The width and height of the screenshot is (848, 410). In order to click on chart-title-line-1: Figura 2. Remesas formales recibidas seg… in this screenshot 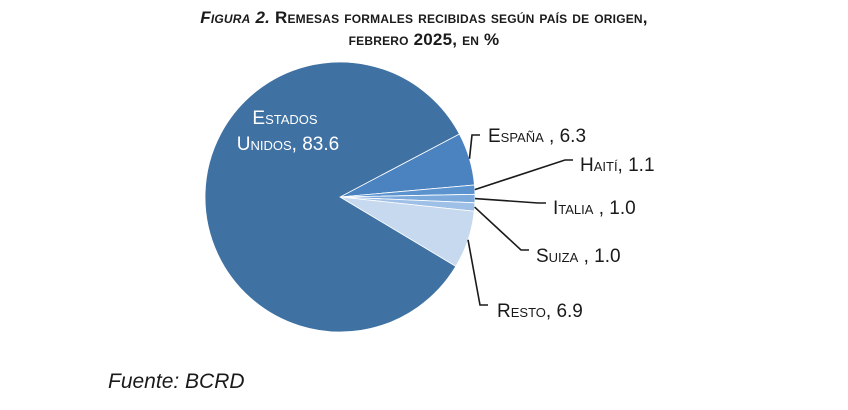, I will do `click(424, 18)`.